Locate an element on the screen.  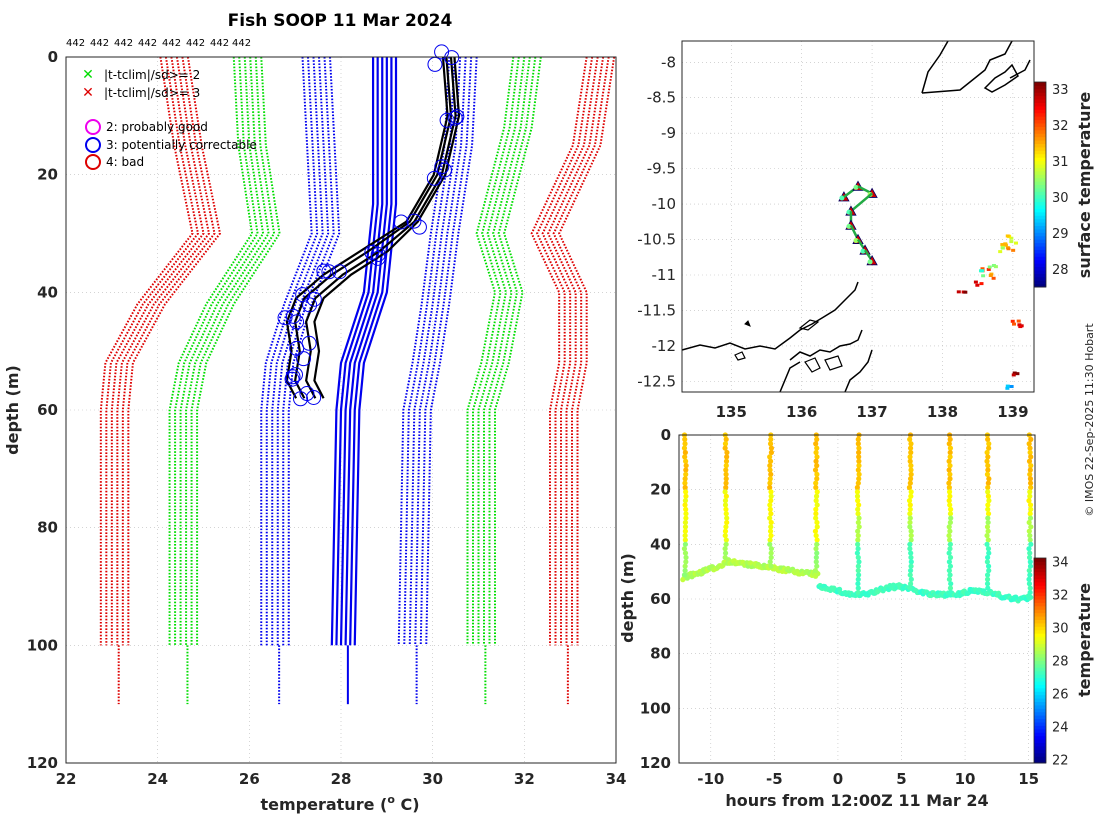
legend-flag3: 3: potentially correctable is located at coordinates (181, 145).